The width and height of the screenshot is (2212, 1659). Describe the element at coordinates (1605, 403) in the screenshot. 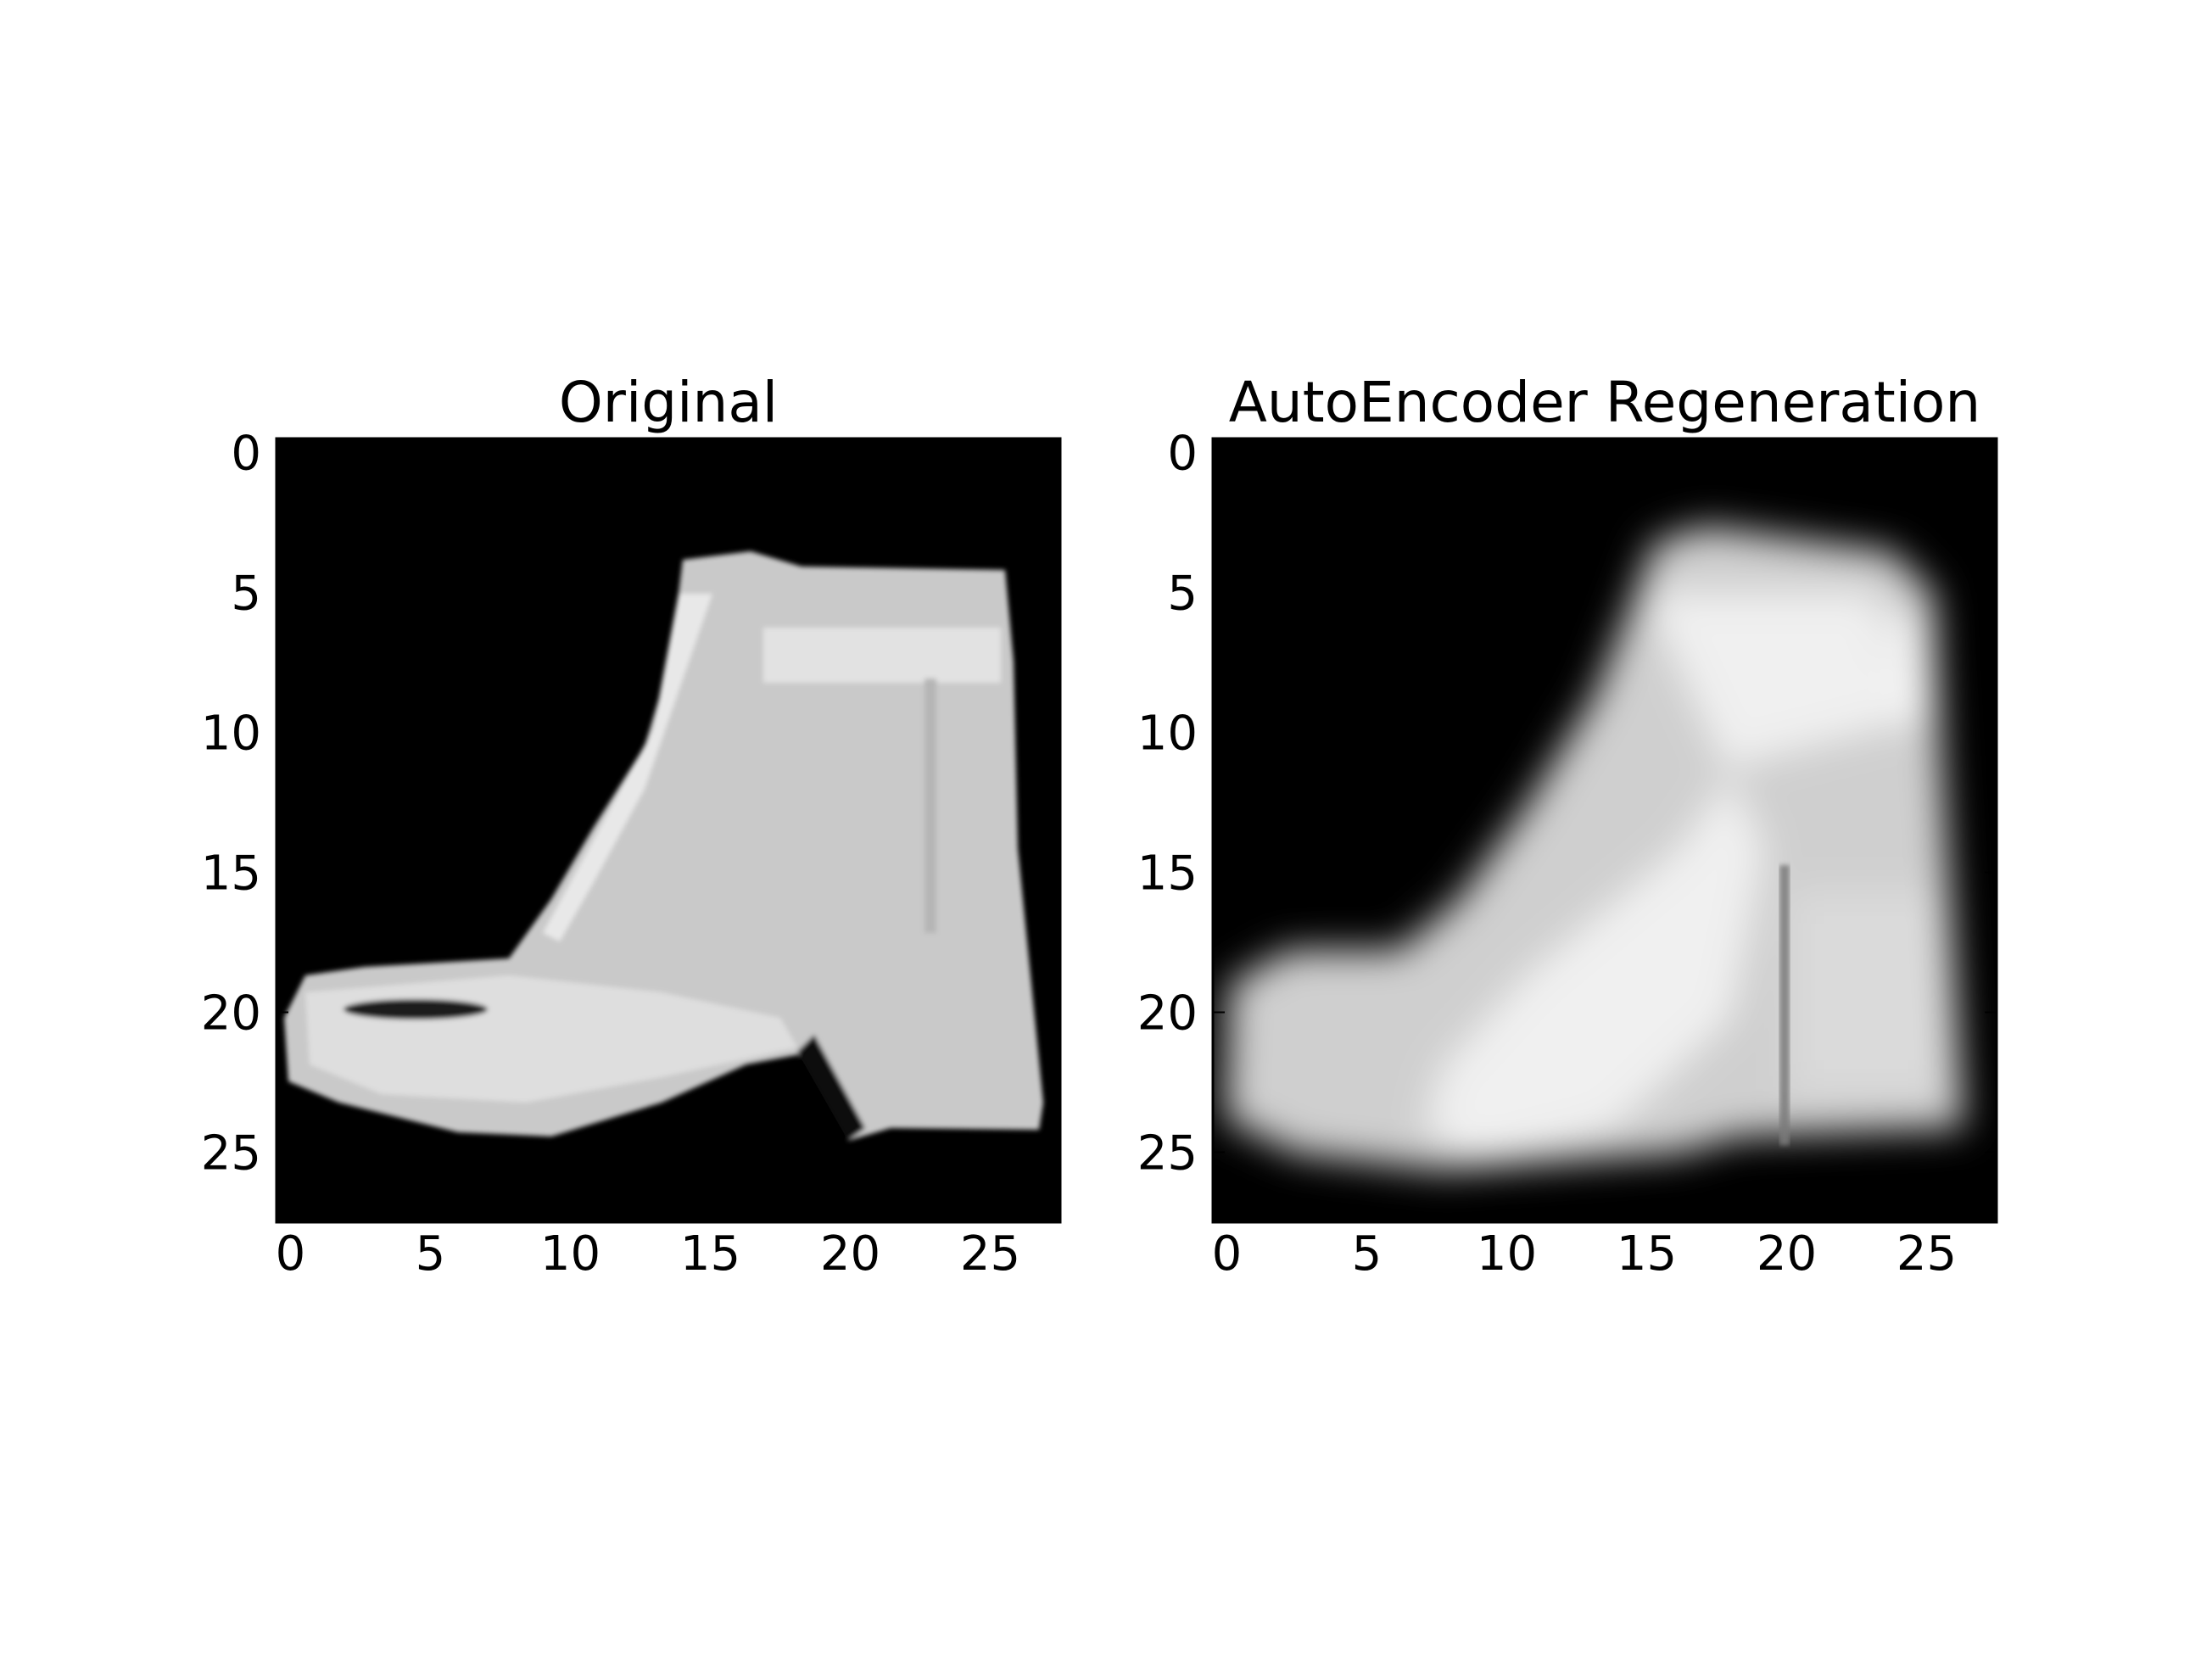

I see `chart-title: AutoEncoder Regeneration` at that location.